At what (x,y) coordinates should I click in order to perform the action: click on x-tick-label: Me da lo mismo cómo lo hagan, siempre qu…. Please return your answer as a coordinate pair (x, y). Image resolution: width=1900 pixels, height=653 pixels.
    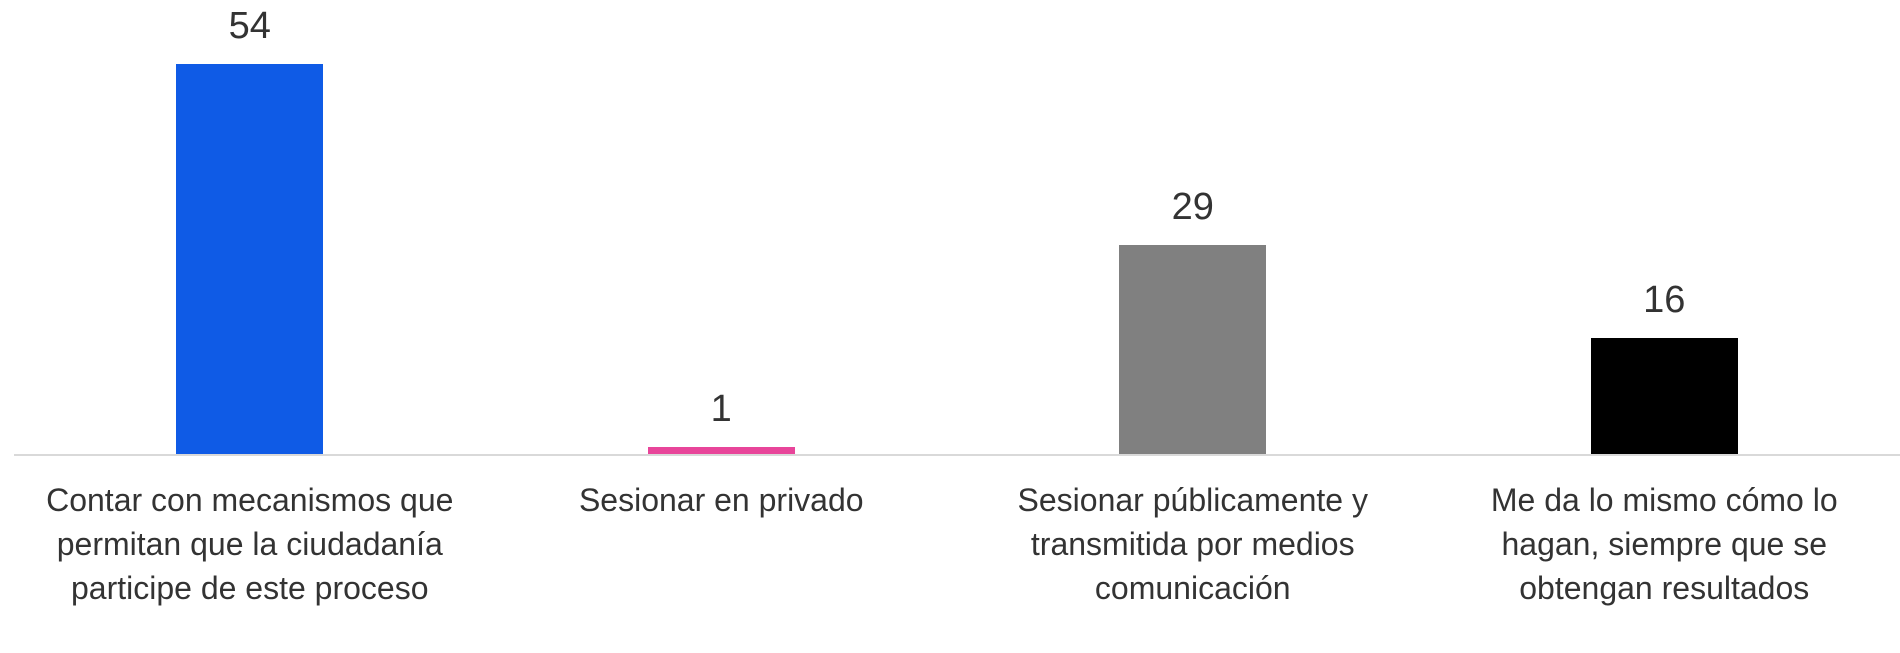
    Looking at the image, I should click on (1664, 544).